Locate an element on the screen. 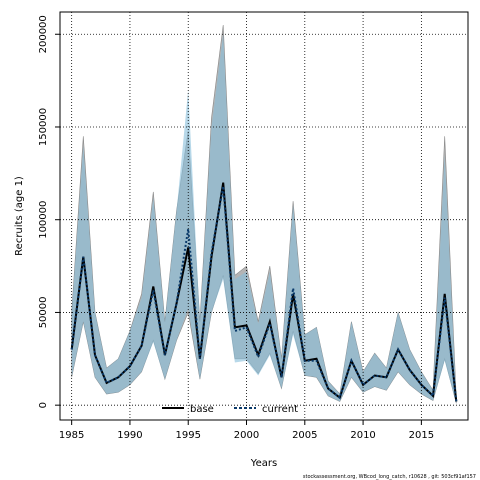 This screenshot has height=480, width=480. x-tick-label: 2000 is located at coordinates (246, 435).